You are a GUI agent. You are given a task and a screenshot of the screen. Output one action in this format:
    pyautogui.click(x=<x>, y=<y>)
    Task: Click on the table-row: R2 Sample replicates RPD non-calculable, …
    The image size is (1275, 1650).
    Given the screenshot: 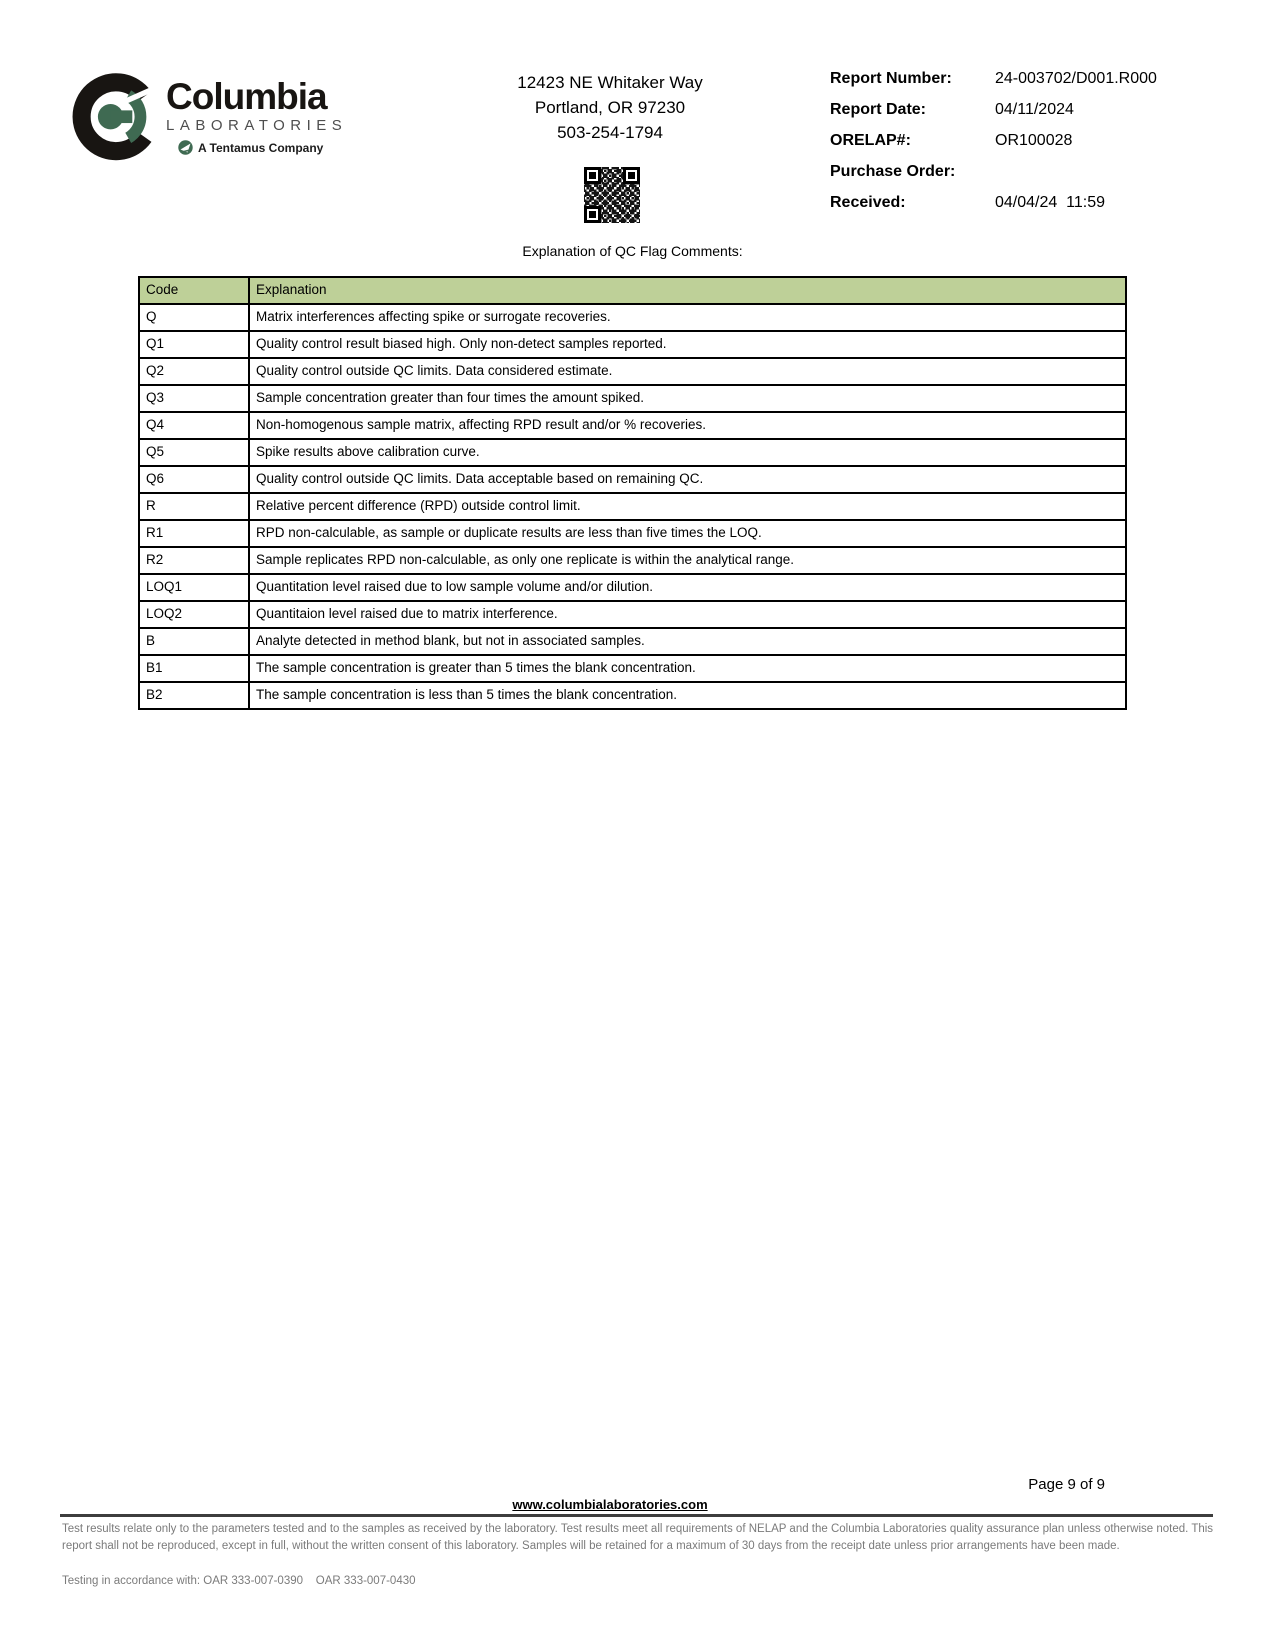 What is the action you would take?
    pyautogui.click(x=632, y=560)
    